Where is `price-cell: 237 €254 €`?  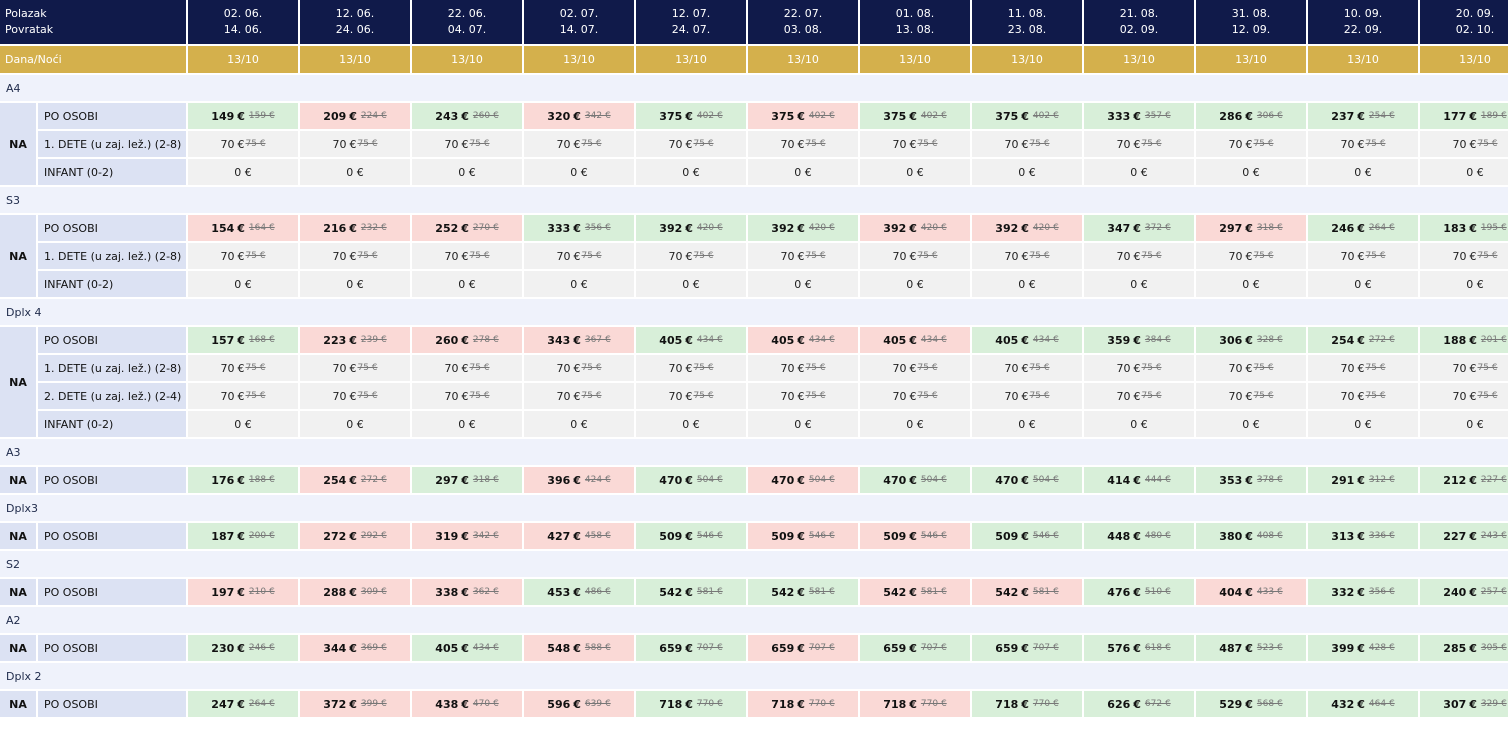 price-cell: 237 €254 € is located at coordinates (1363, 116).